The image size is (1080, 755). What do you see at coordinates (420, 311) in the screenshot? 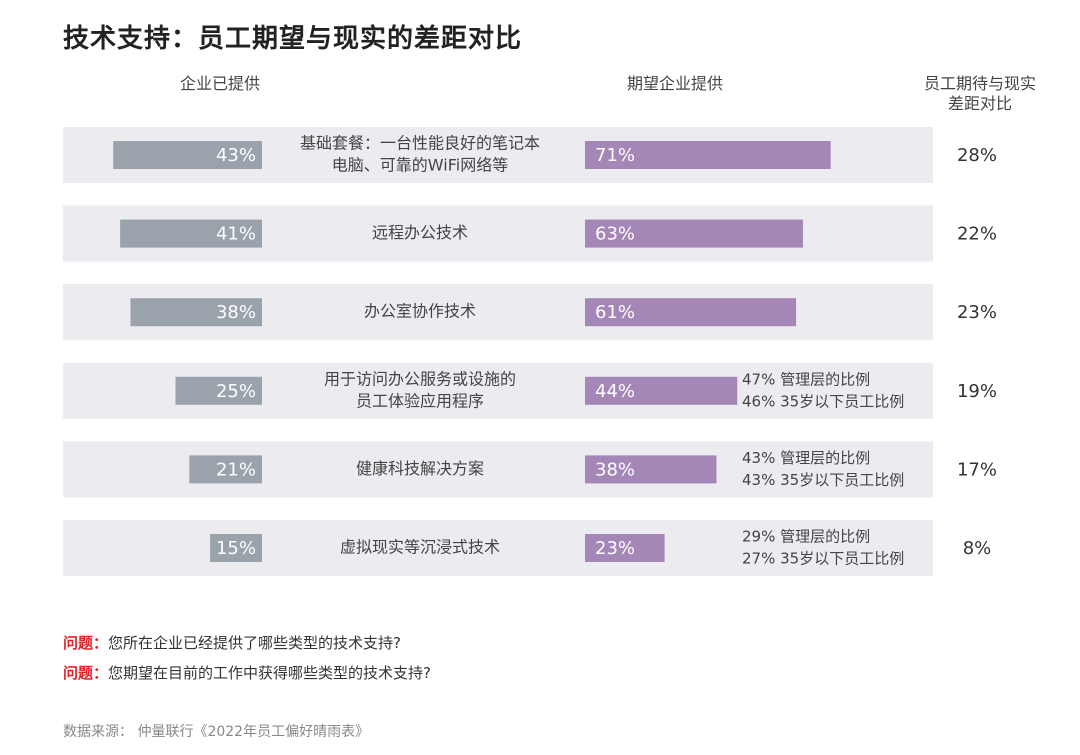
I see `category-label-3-1: 办公室协作技术` at bounding box center [420, 311].